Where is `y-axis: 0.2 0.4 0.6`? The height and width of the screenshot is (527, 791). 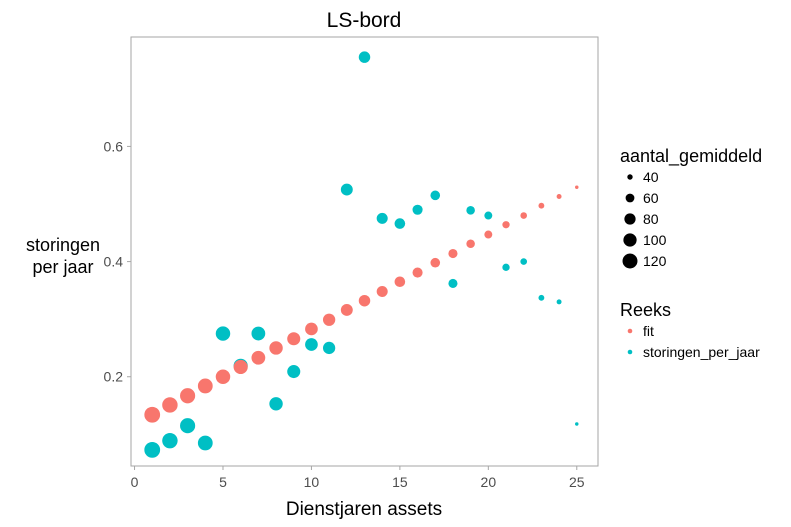 y-axis: 0.2 0.4 0.6 is located at coordinates (117, 261).